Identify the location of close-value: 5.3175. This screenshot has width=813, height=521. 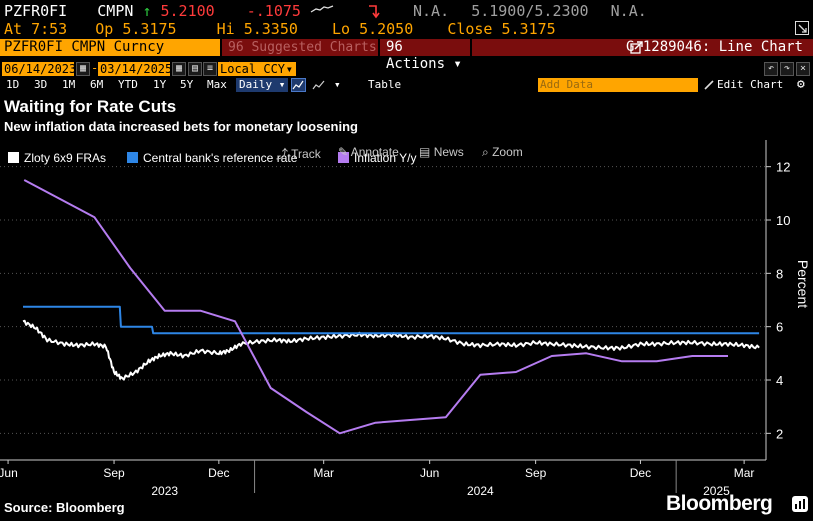
(528, 29).